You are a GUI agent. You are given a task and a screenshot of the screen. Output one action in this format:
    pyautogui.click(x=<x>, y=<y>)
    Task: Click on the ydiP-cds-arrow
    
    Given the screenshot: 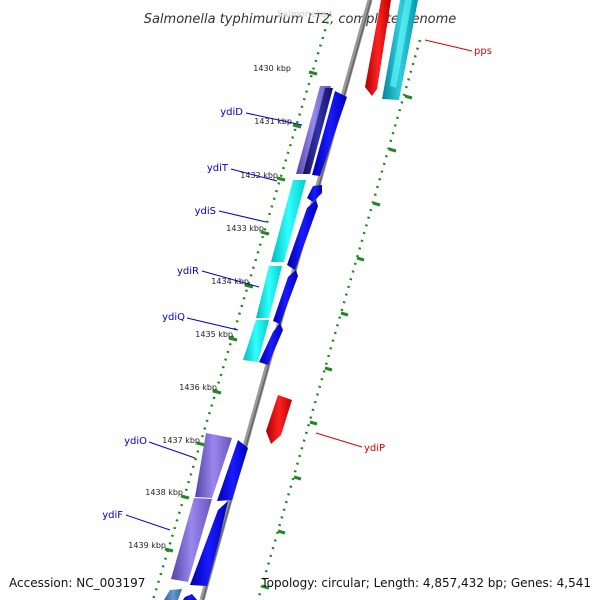 What is the action you would take?
    pyautogui.click(x=279, y=419)
    